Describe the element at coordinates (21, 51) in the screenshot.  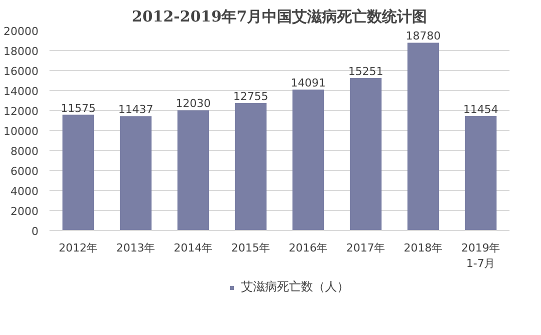
I see `y-tick-label: 18000` at that location.